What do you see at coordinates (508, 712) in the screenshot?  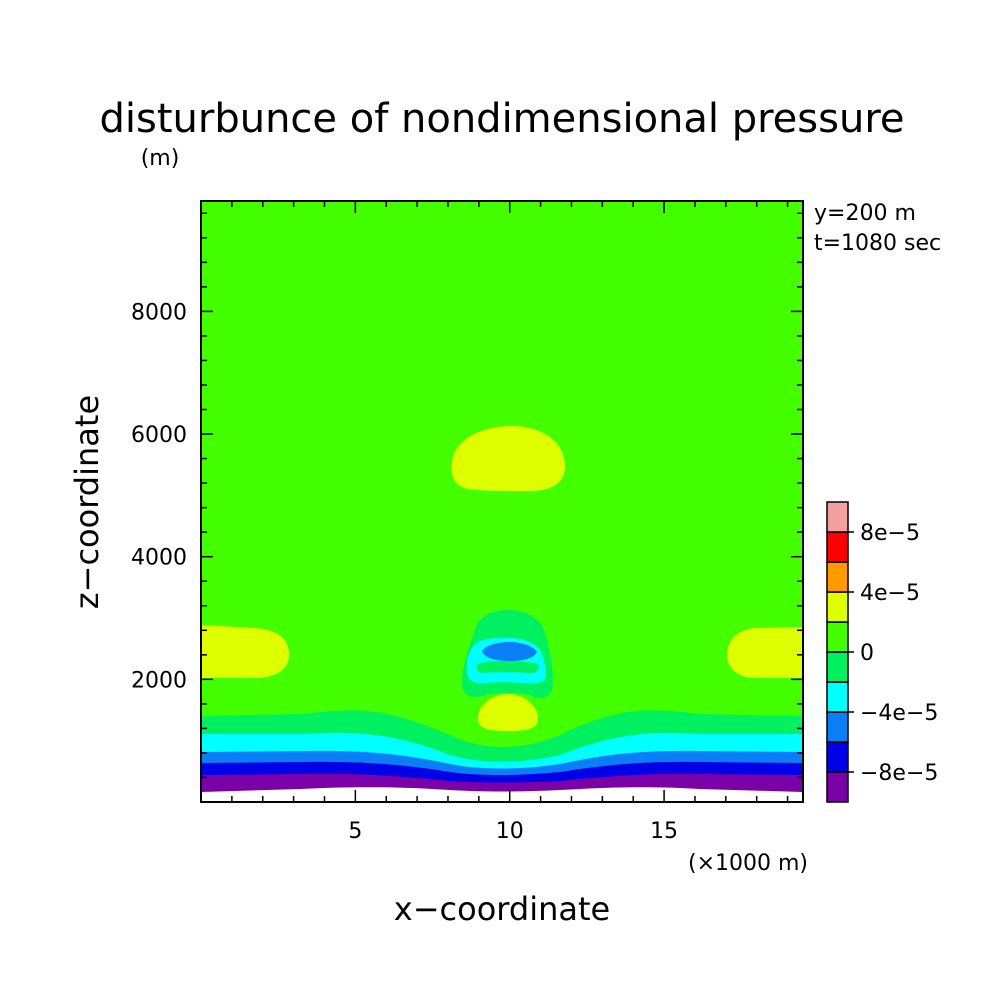 I see `lobe-lower-center` at bounding box center [508, 712].